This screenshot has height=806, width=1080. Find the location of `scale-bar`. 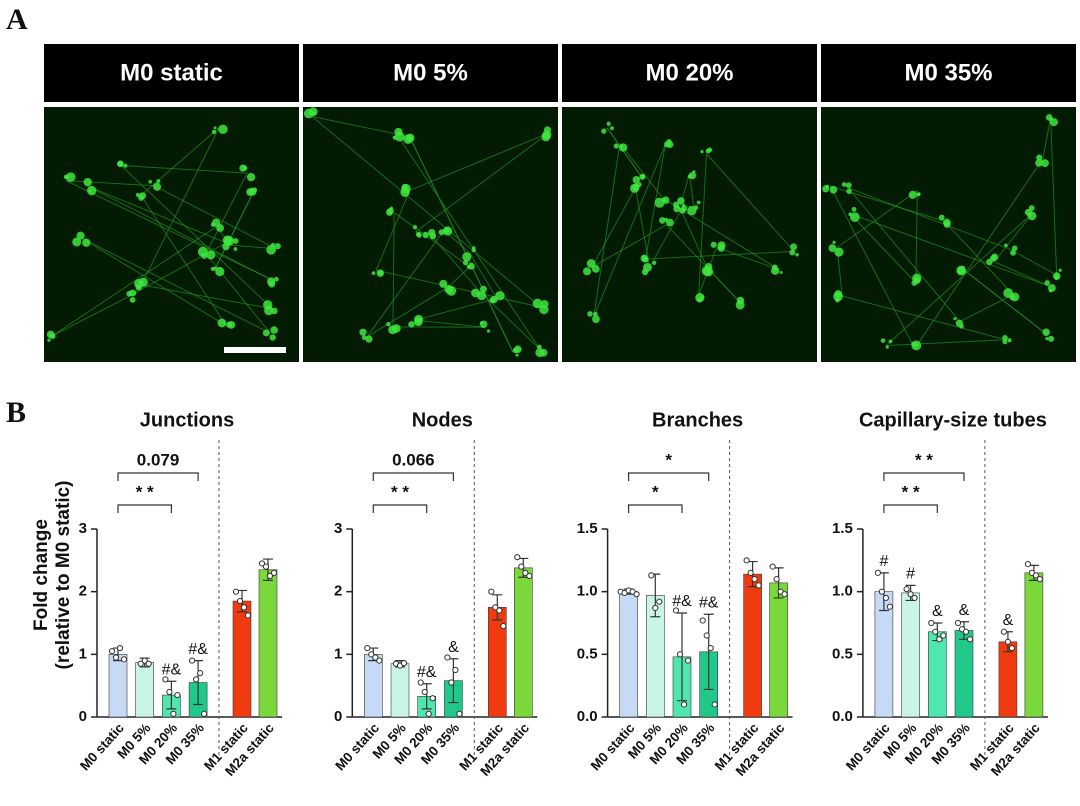

scale-bar is located at coordinates (255, 350).